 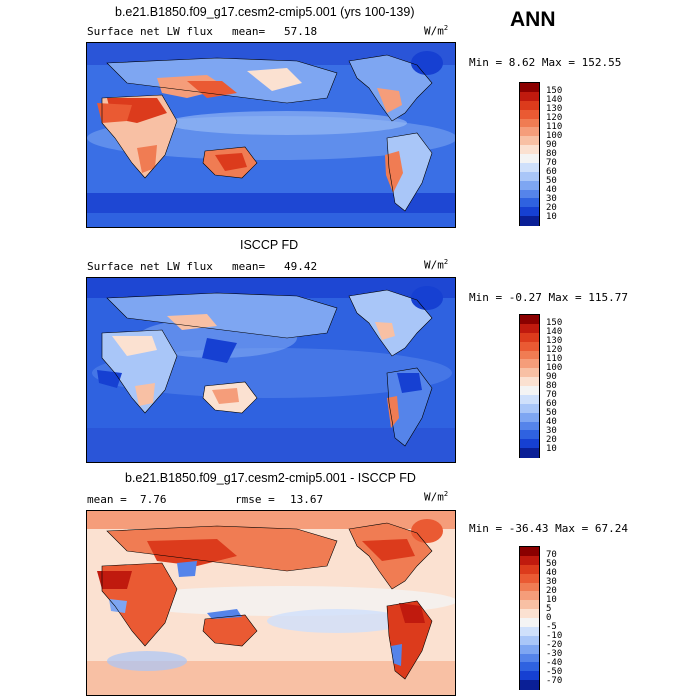 I want to click on colorbar-tick-label: 5, so click(x=549, y=608).